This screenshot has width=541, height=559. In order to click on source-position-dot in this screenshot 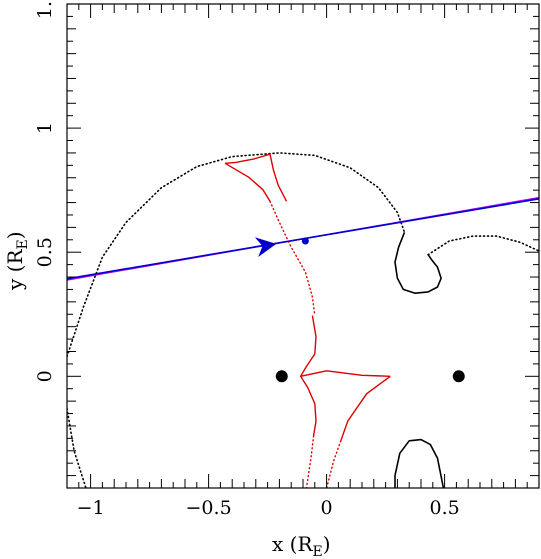, I will do `click(305, 241)`.